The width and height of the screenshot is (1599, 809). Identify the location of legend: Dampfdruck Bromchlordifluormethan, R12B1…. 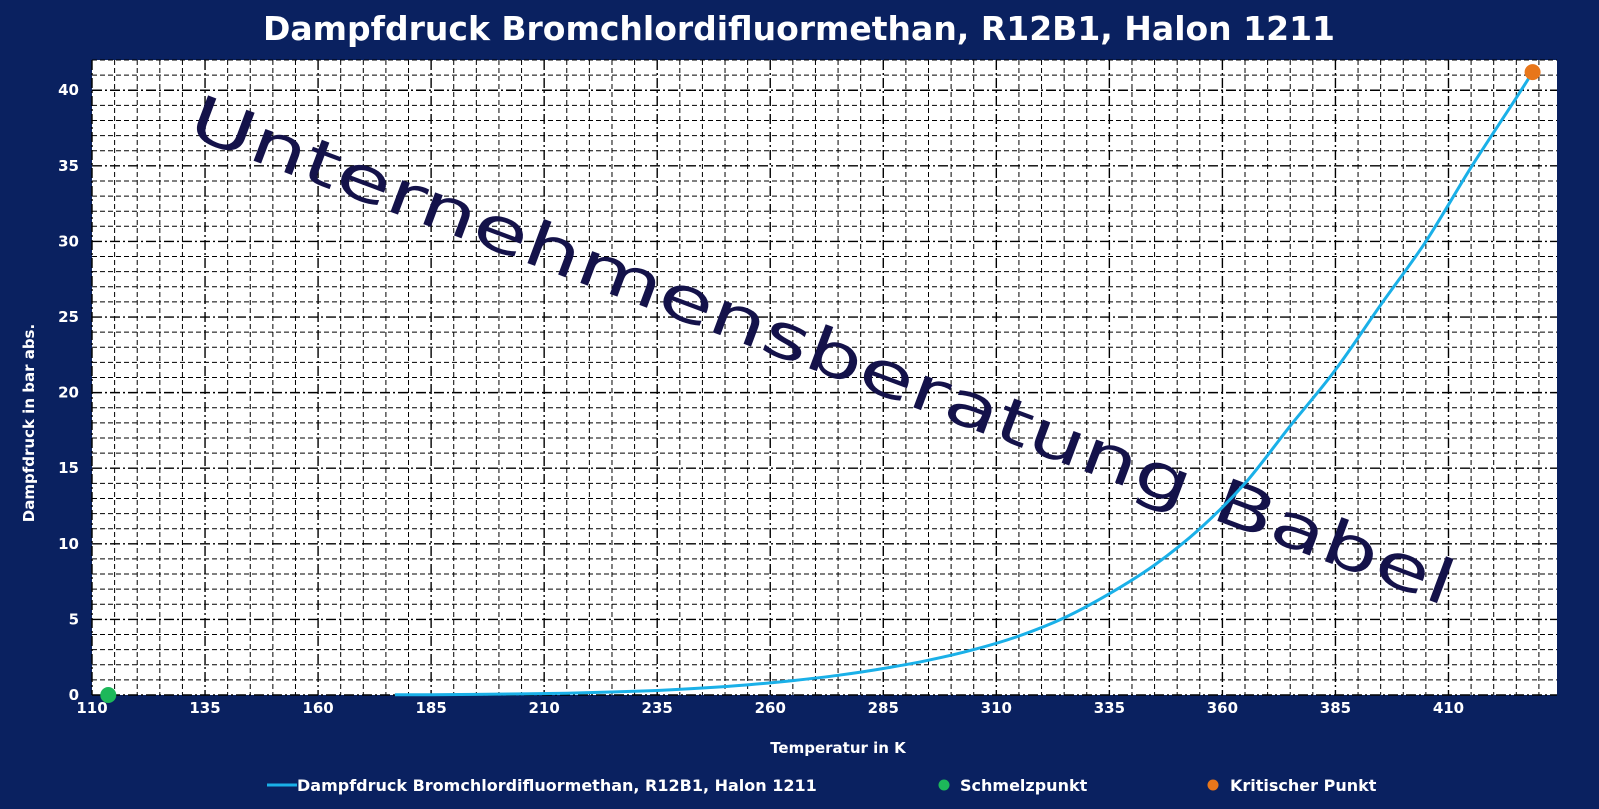
(822, 785).